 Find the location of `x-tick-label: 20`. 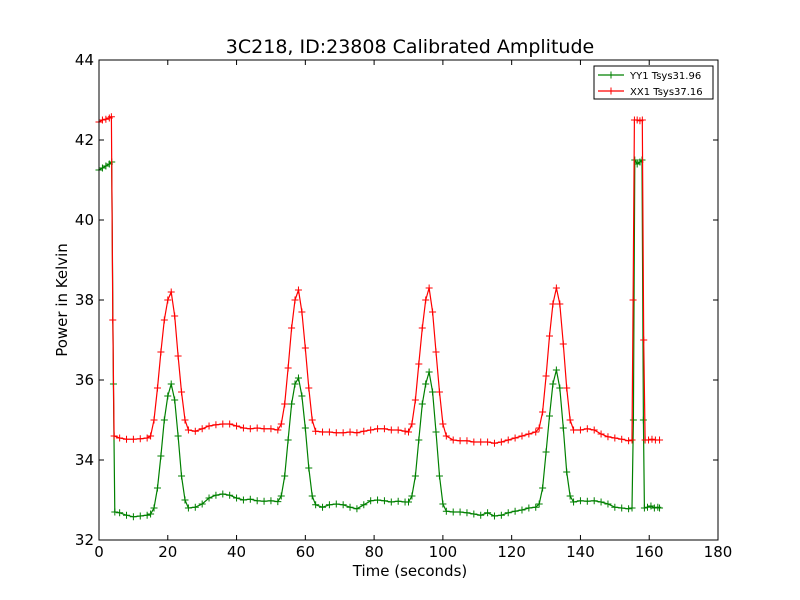

x-tick-label: 20 is located at coordinates (167, 552).